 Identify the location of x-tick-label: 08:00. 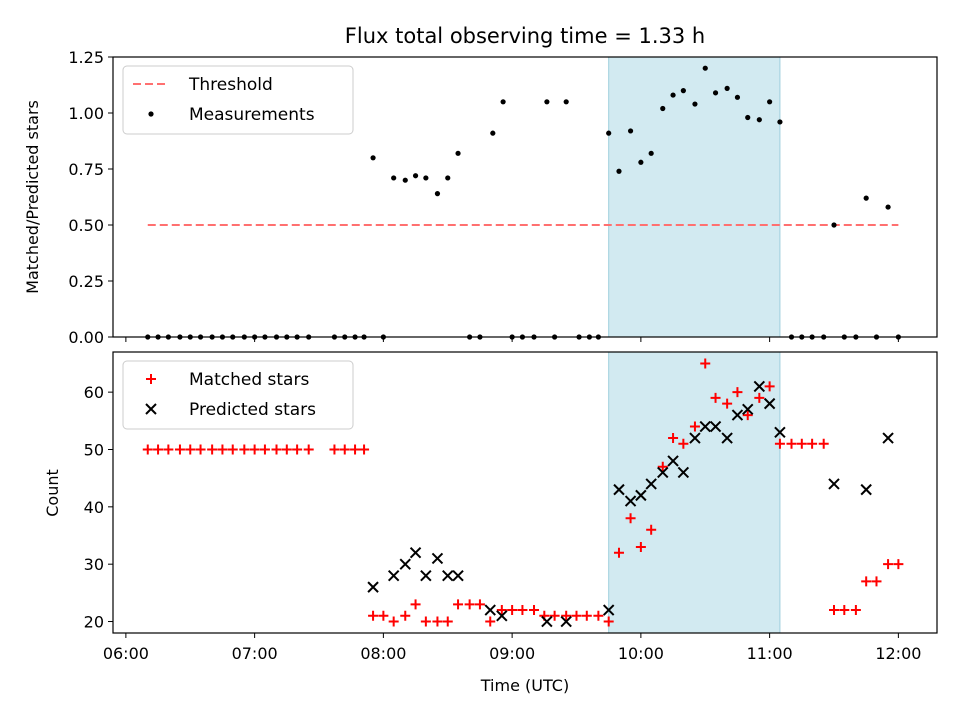
(383, 653).